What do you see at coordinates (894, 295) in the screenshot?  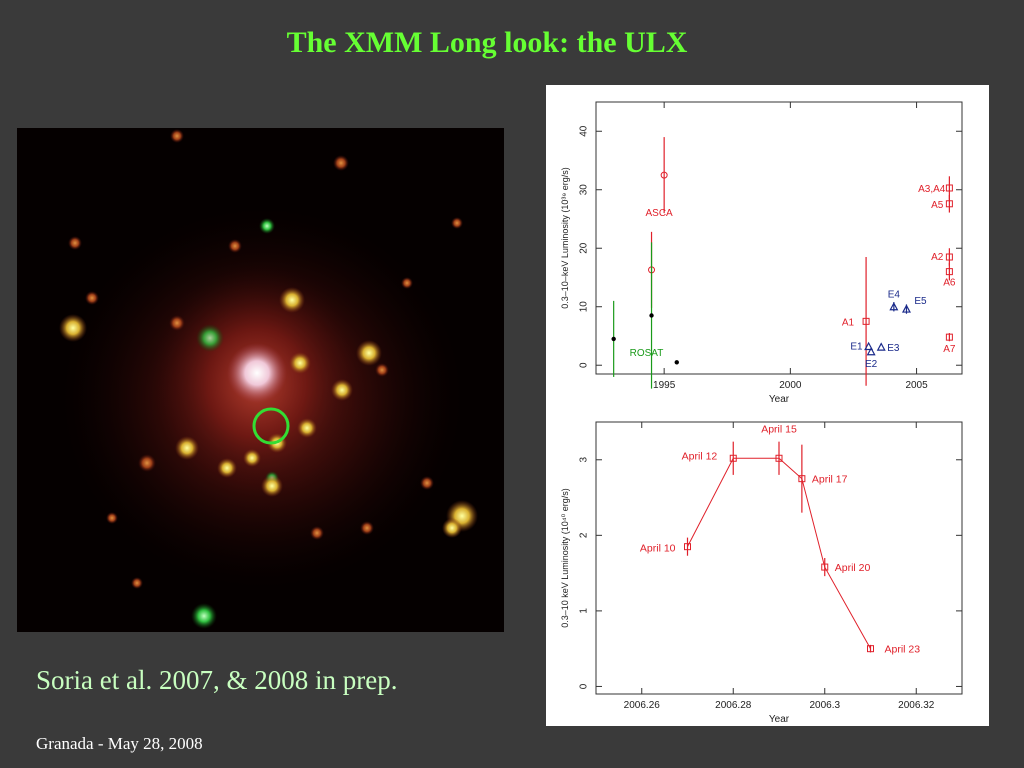 I see `point-label: E4` at bounding box center [894, 295].